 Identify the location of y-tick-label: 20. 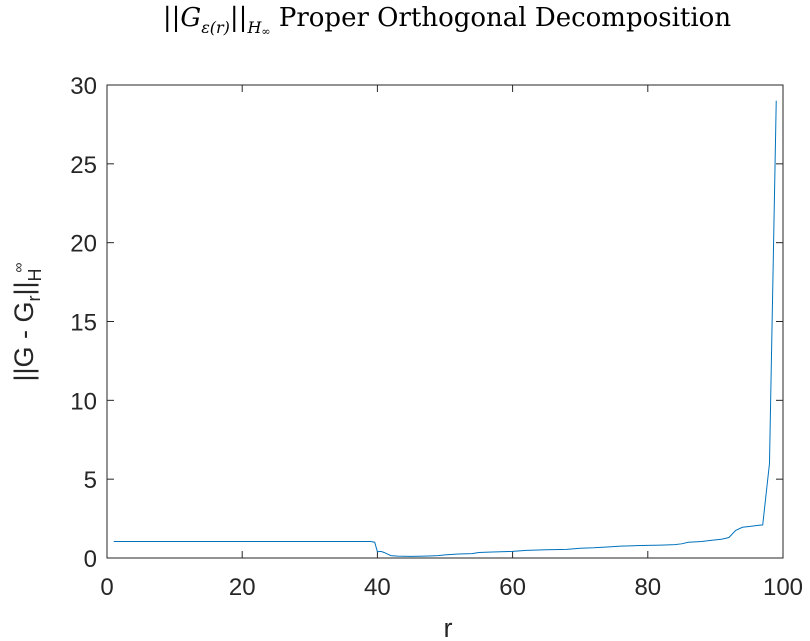
(83, 244).